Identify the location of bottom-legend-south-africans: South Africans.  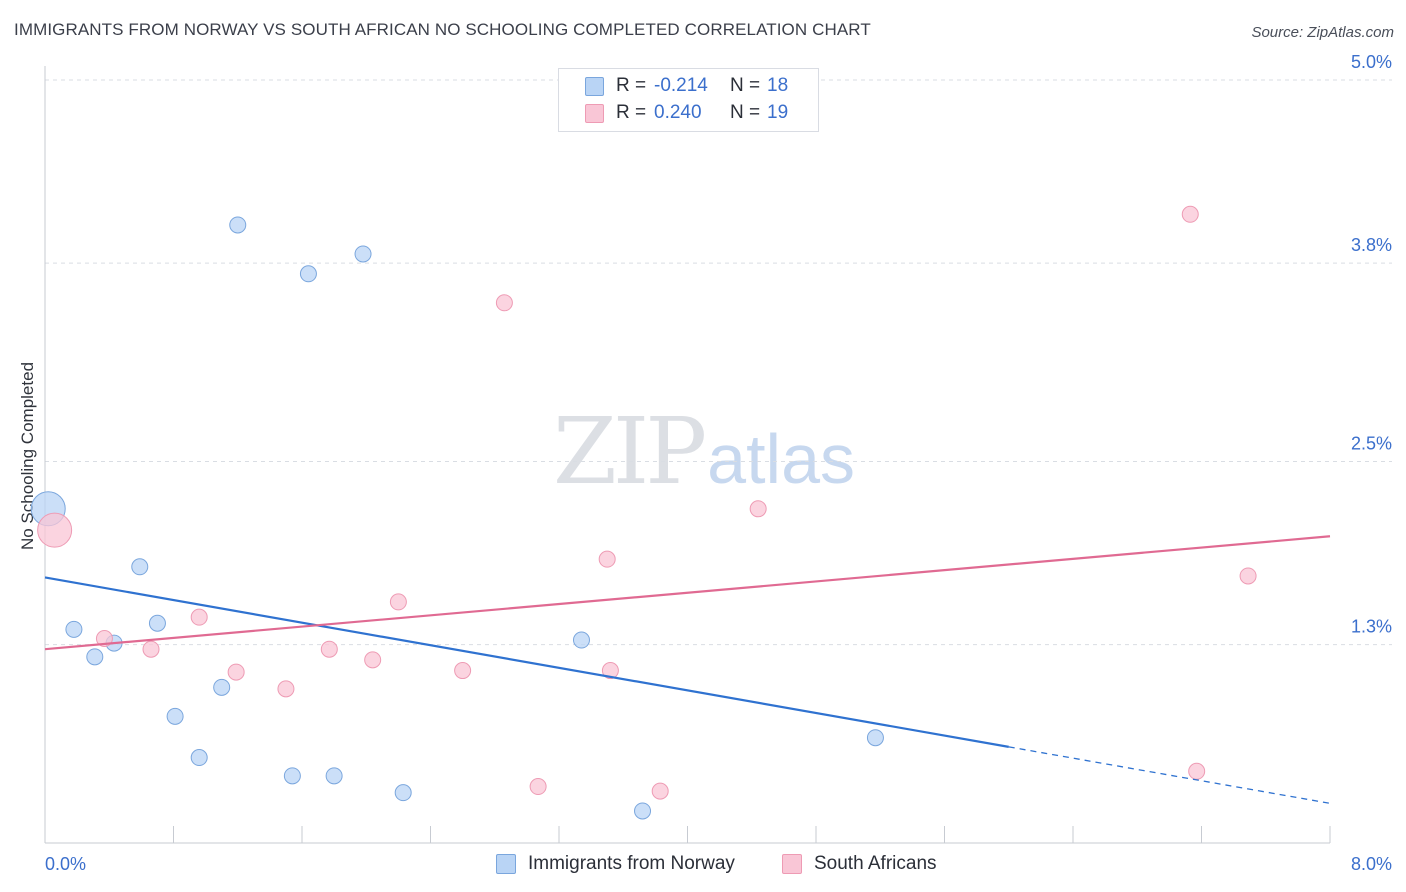
(859, 864).